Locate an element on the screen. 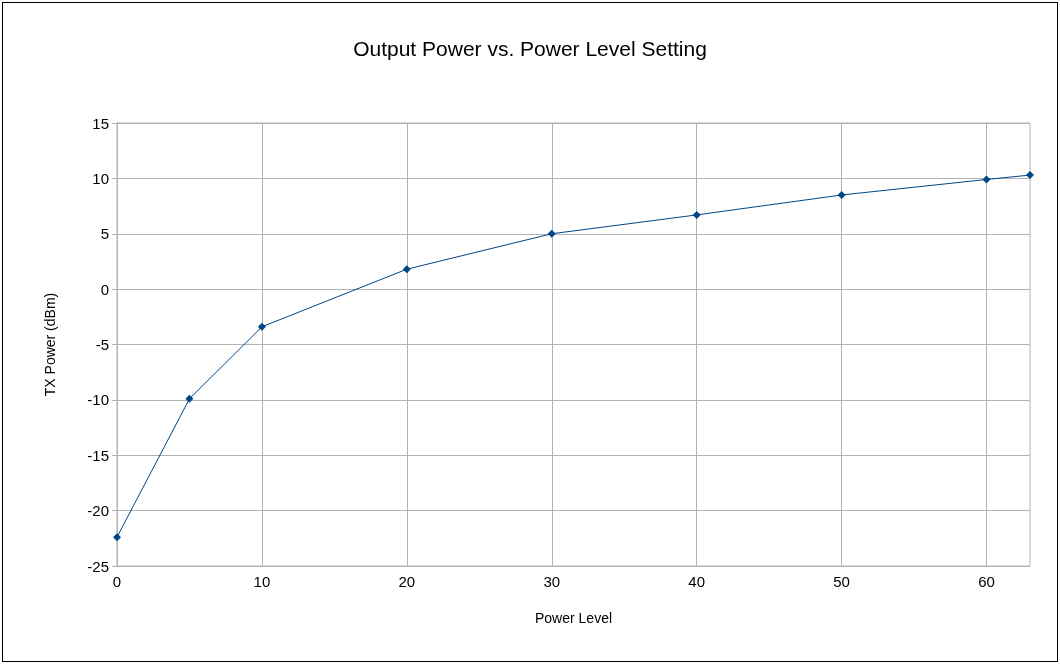  x-tick-label: 30 is located at coordinates (552, 581).